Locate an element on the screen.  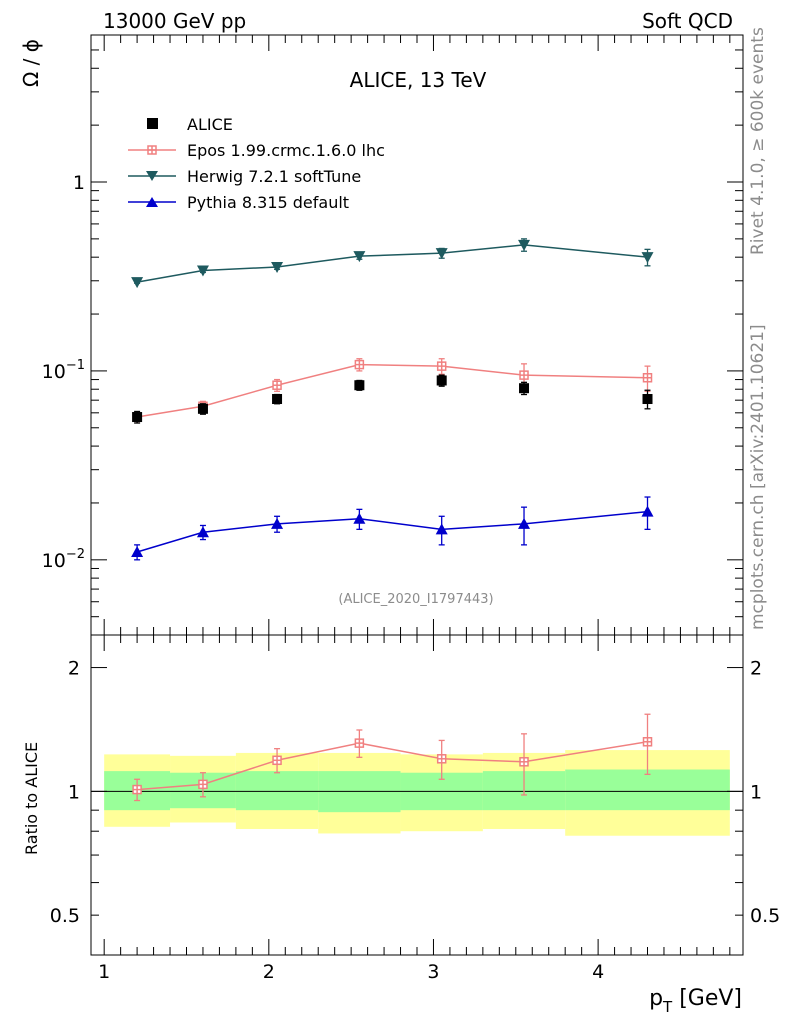
legend-label-alice: ALICE is located at coordinates (210, 124).